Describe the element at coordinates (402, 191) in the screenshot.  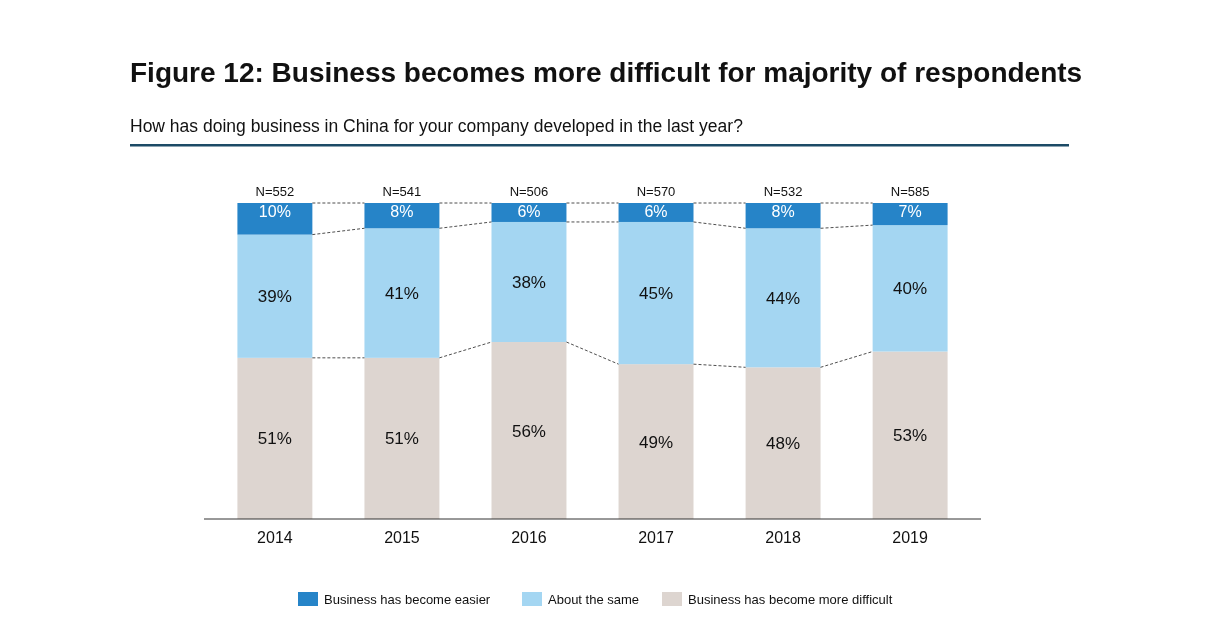
I see `text: N=541` at that location.